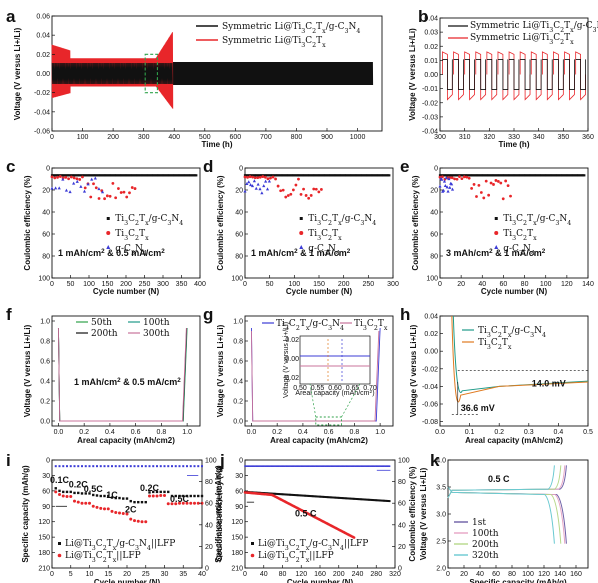 Image resolution: width=598 pixels, height=583 pixels. What do you see at coordinates (131, 509) in the screenshot?
I see `rate-label: 2C` at bounding box center [131, 509].